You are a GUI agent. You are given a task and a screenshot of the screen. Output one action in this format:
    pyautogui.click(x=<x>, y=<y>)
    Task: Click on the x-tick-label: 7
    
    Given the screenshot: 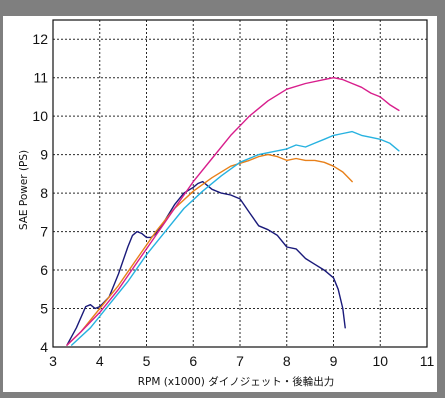 What is the action you would take?
    pyautogui.click(x=240, y=361)
    